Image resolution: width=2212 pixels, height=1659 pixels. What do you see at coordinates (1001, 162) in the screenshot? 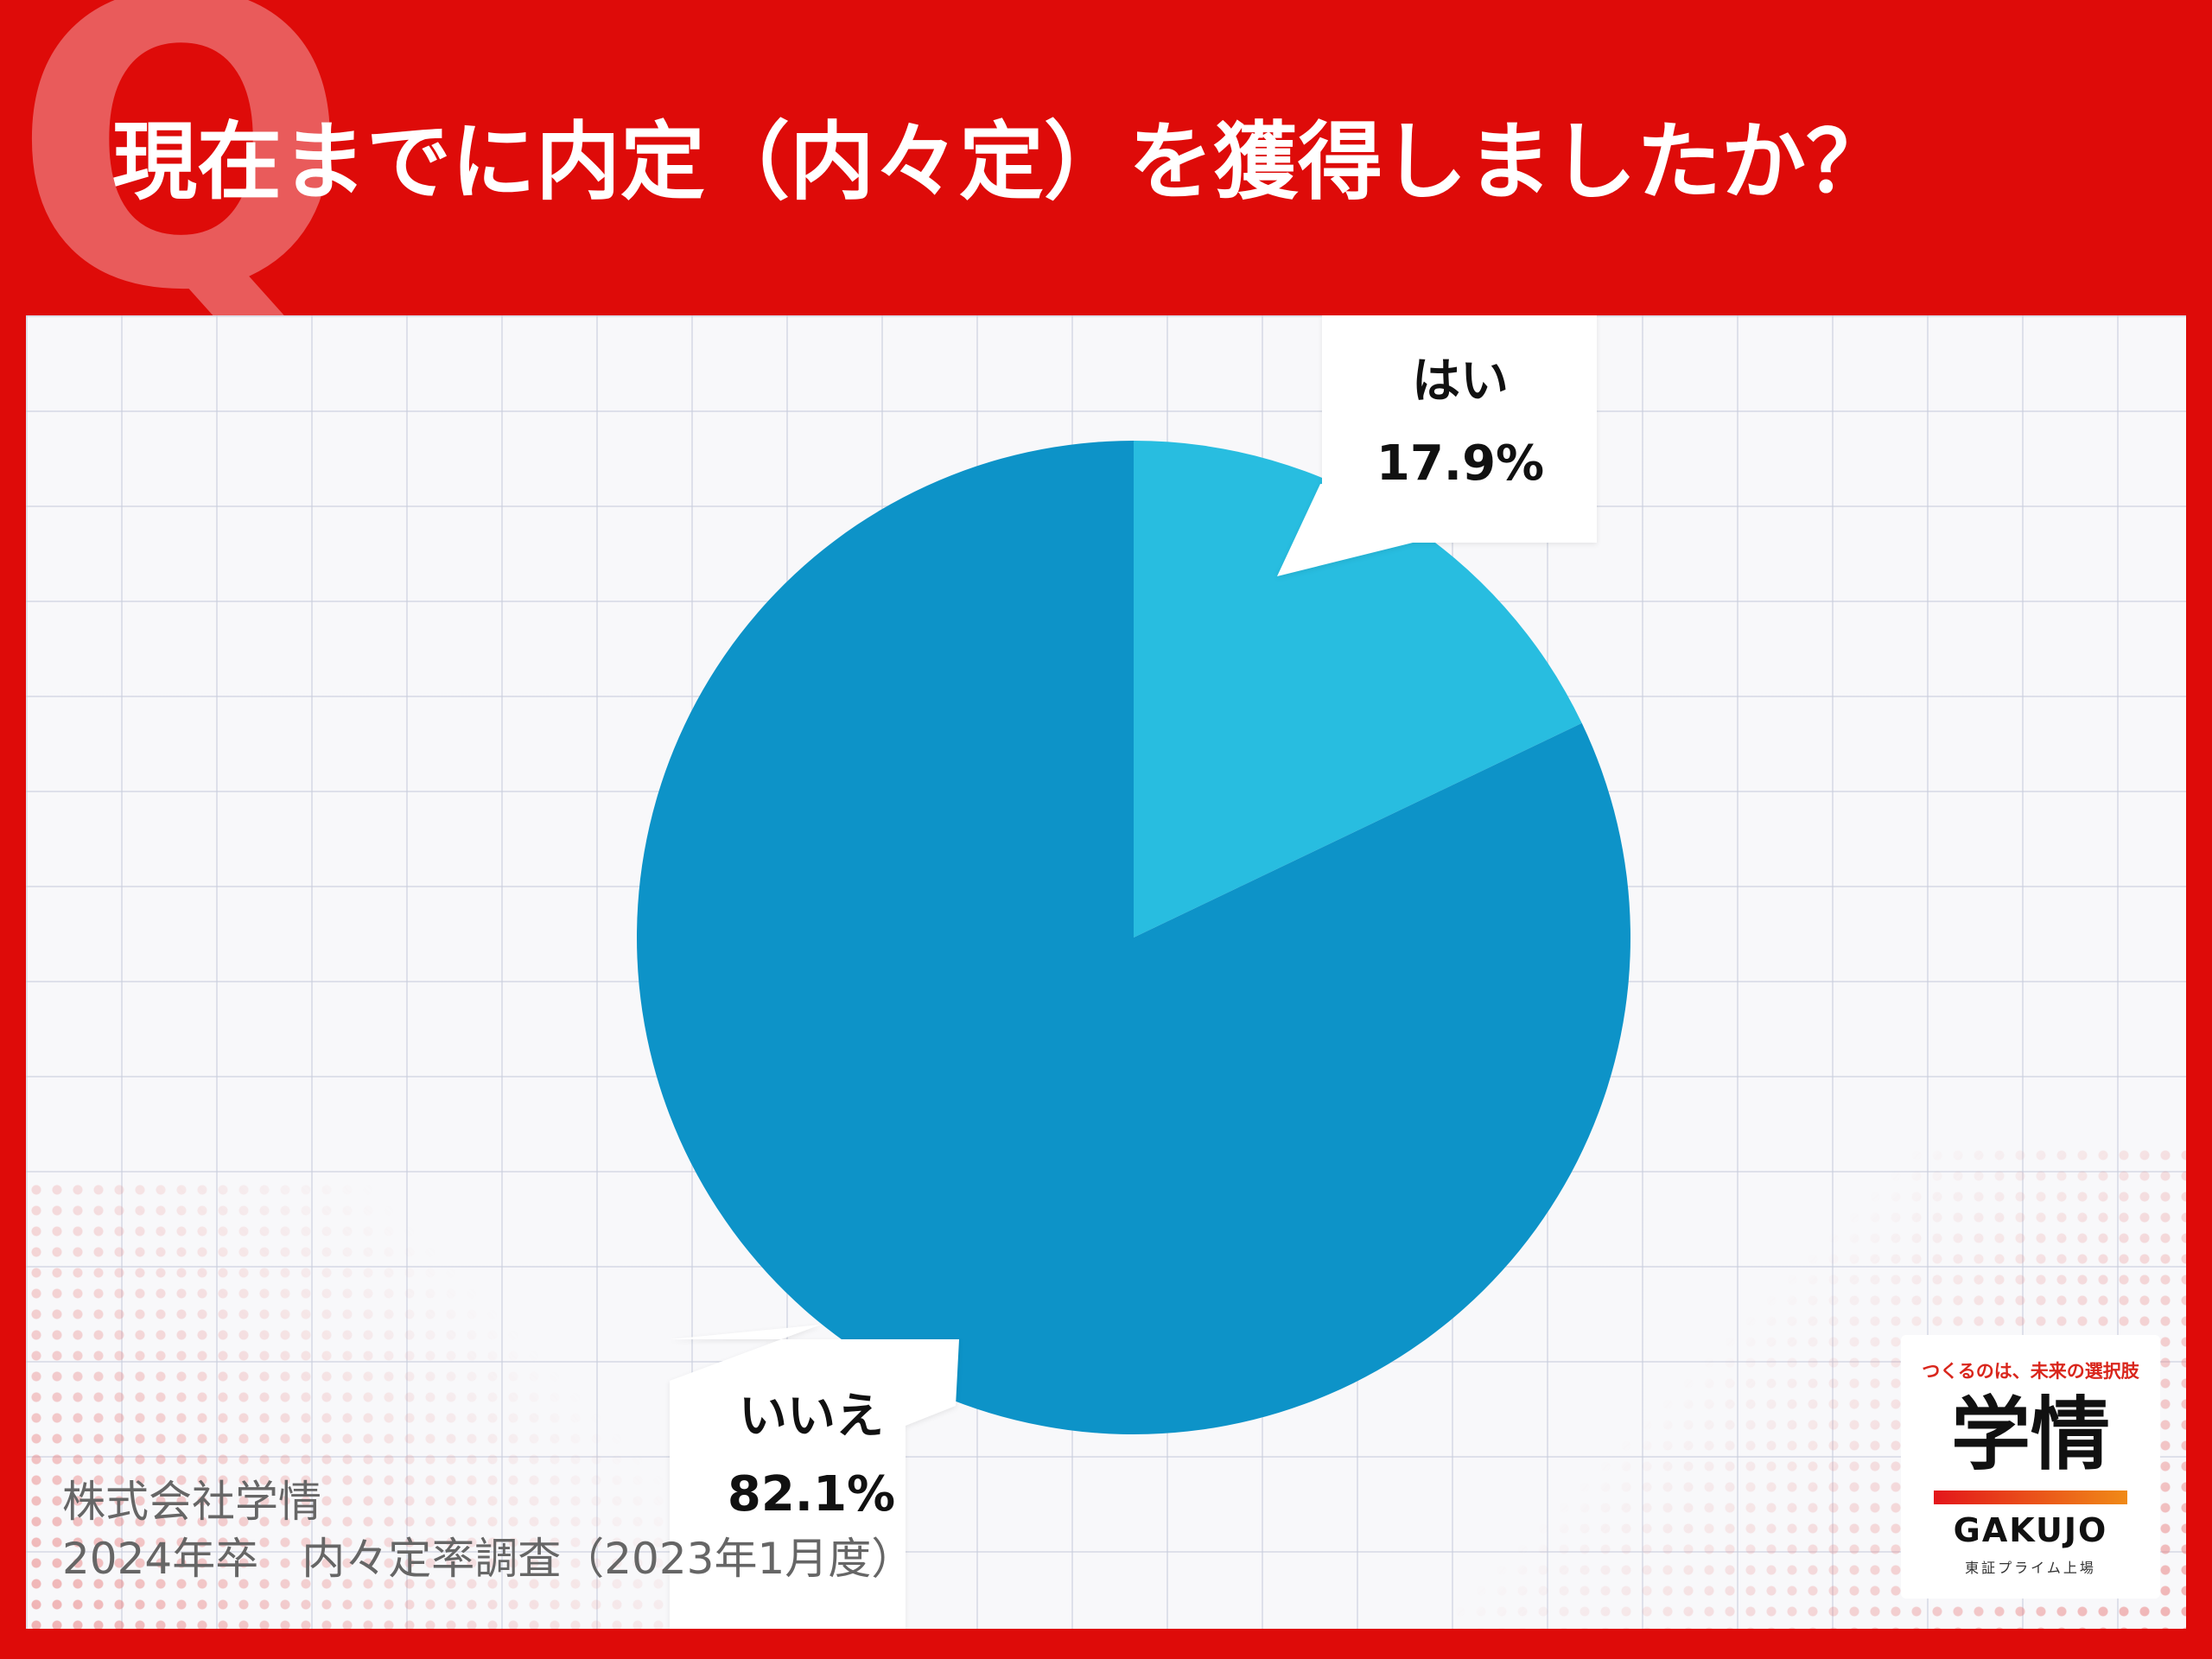
I see `question-title: 現在までに内定（内々定）を獲得しましたか？` at bounding box center [1001, 162].